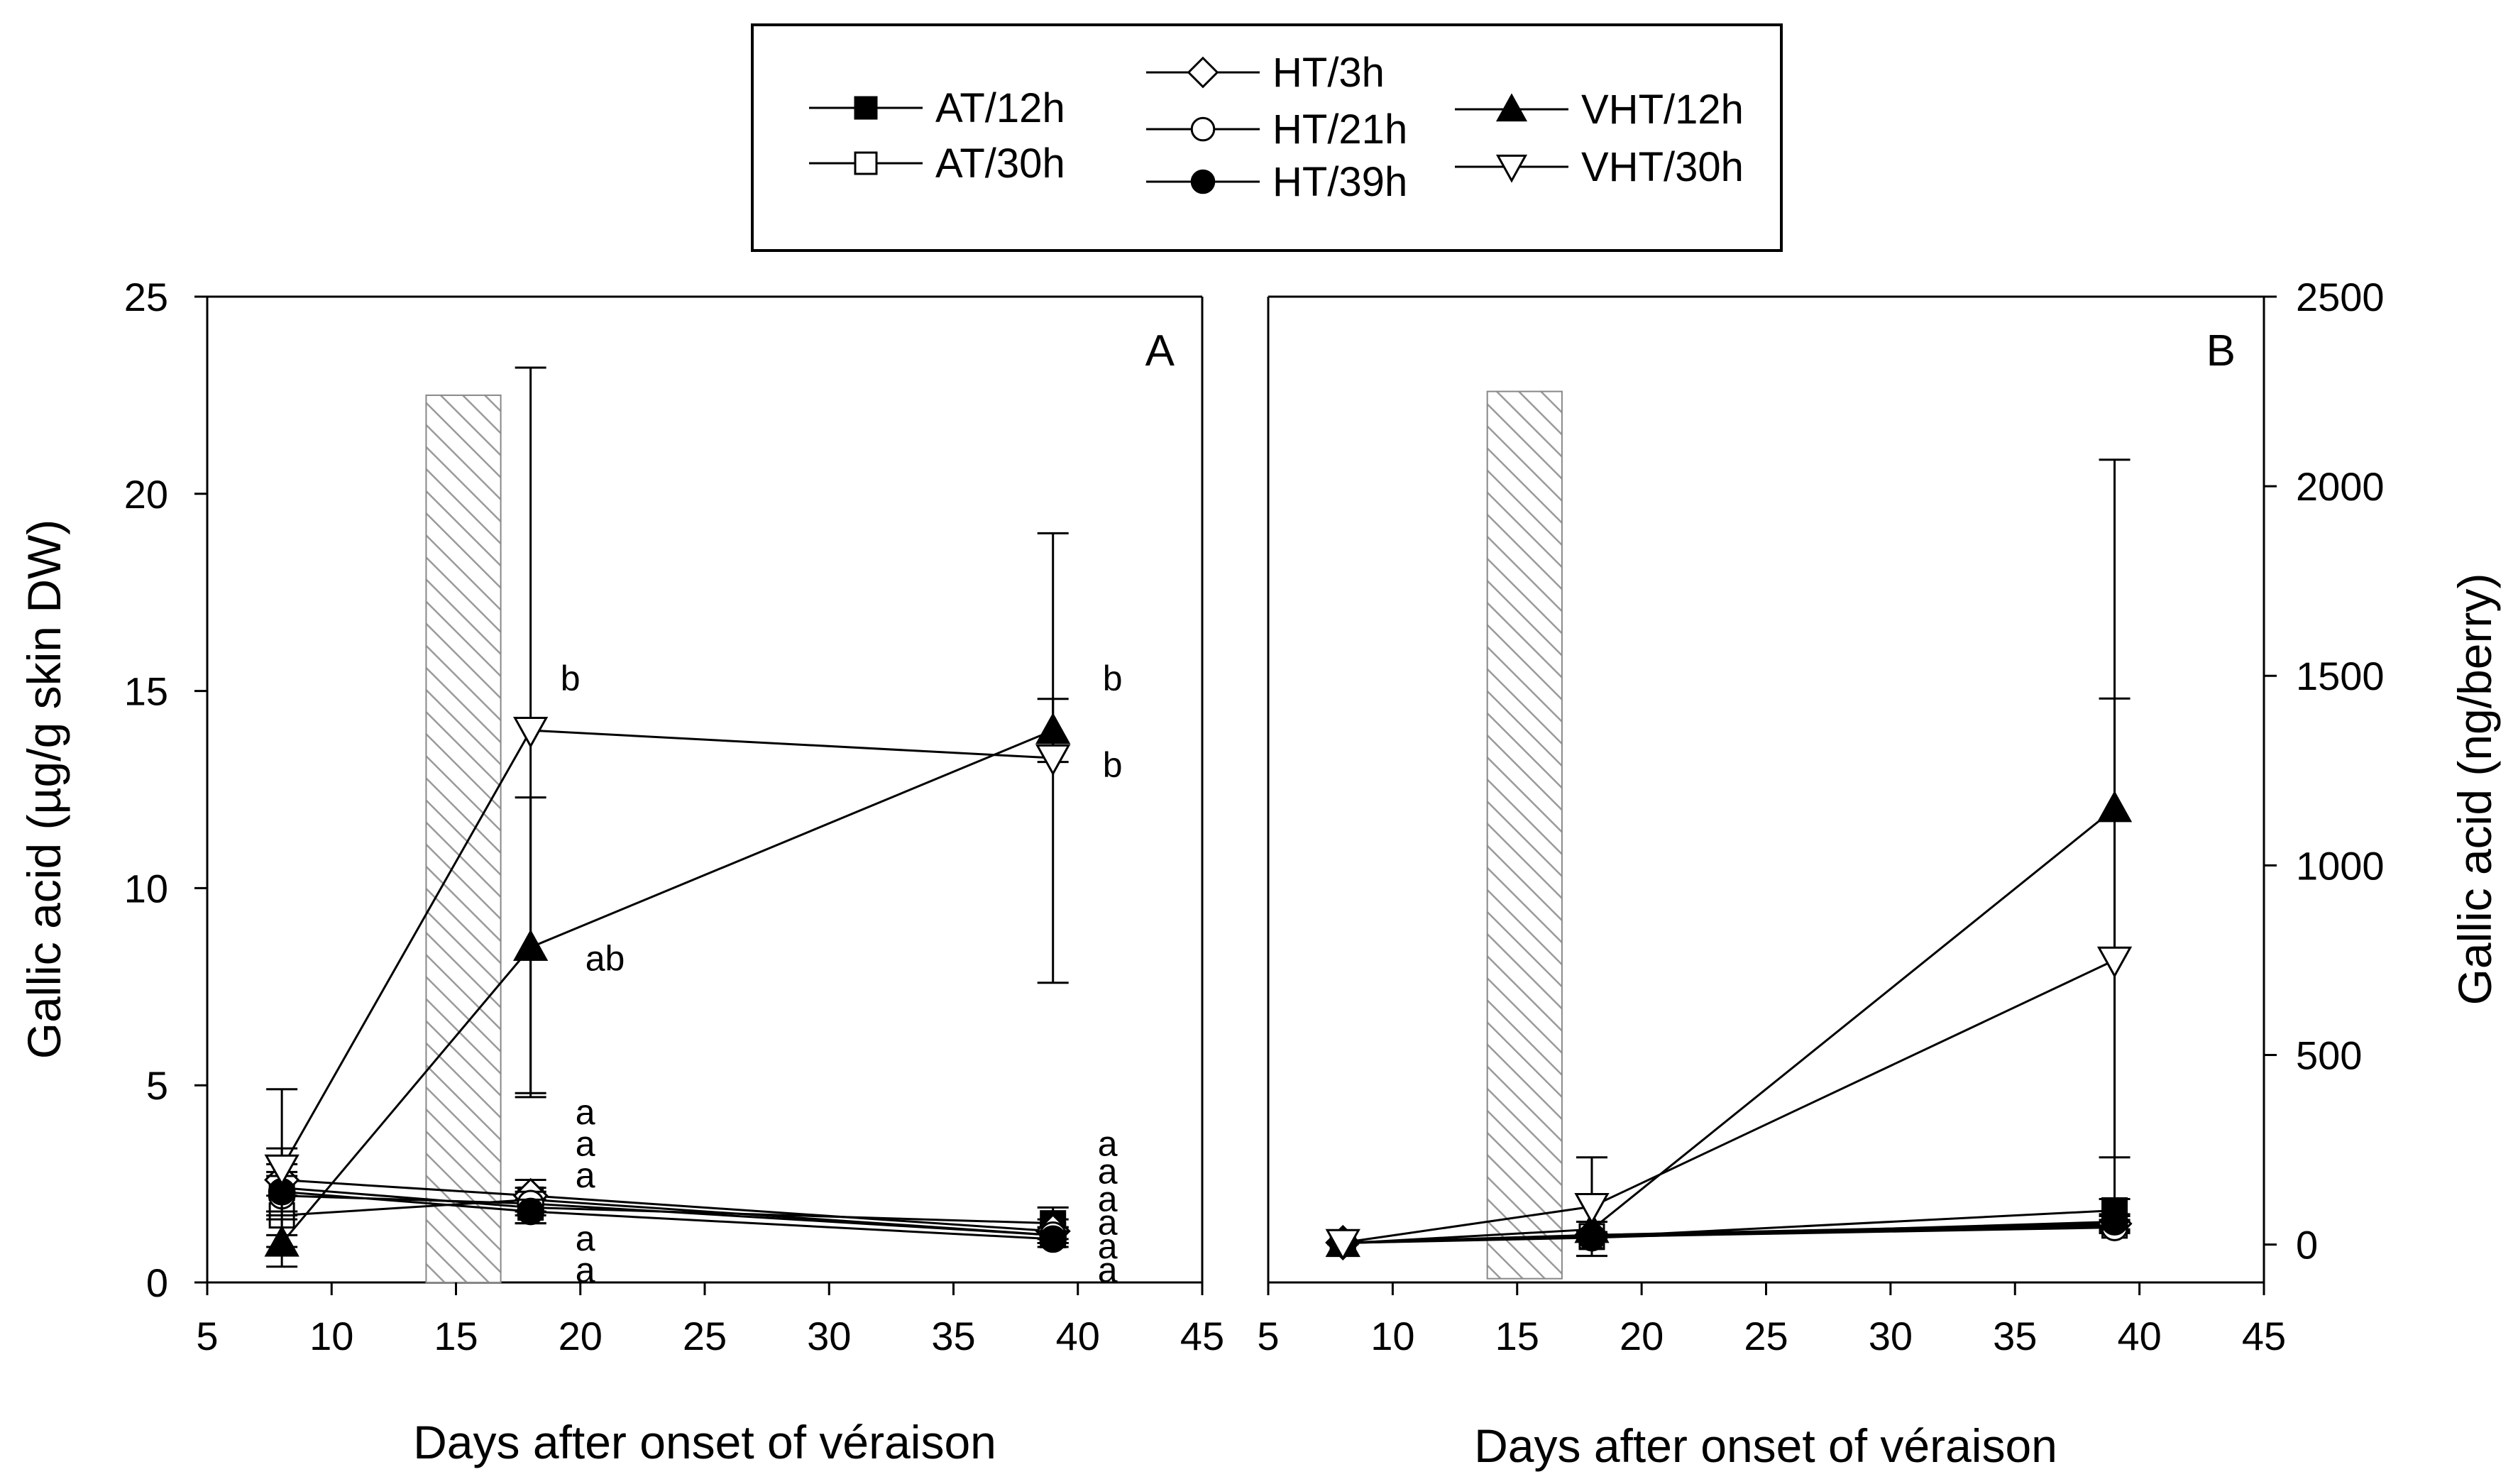 The height and width of the screenshot is (1484, 2518). What do you see at coordinates (1202, 1336) in the screenshot?
I see `panel-a-xtick-label: 45` at bounding box center [1202, 1336].